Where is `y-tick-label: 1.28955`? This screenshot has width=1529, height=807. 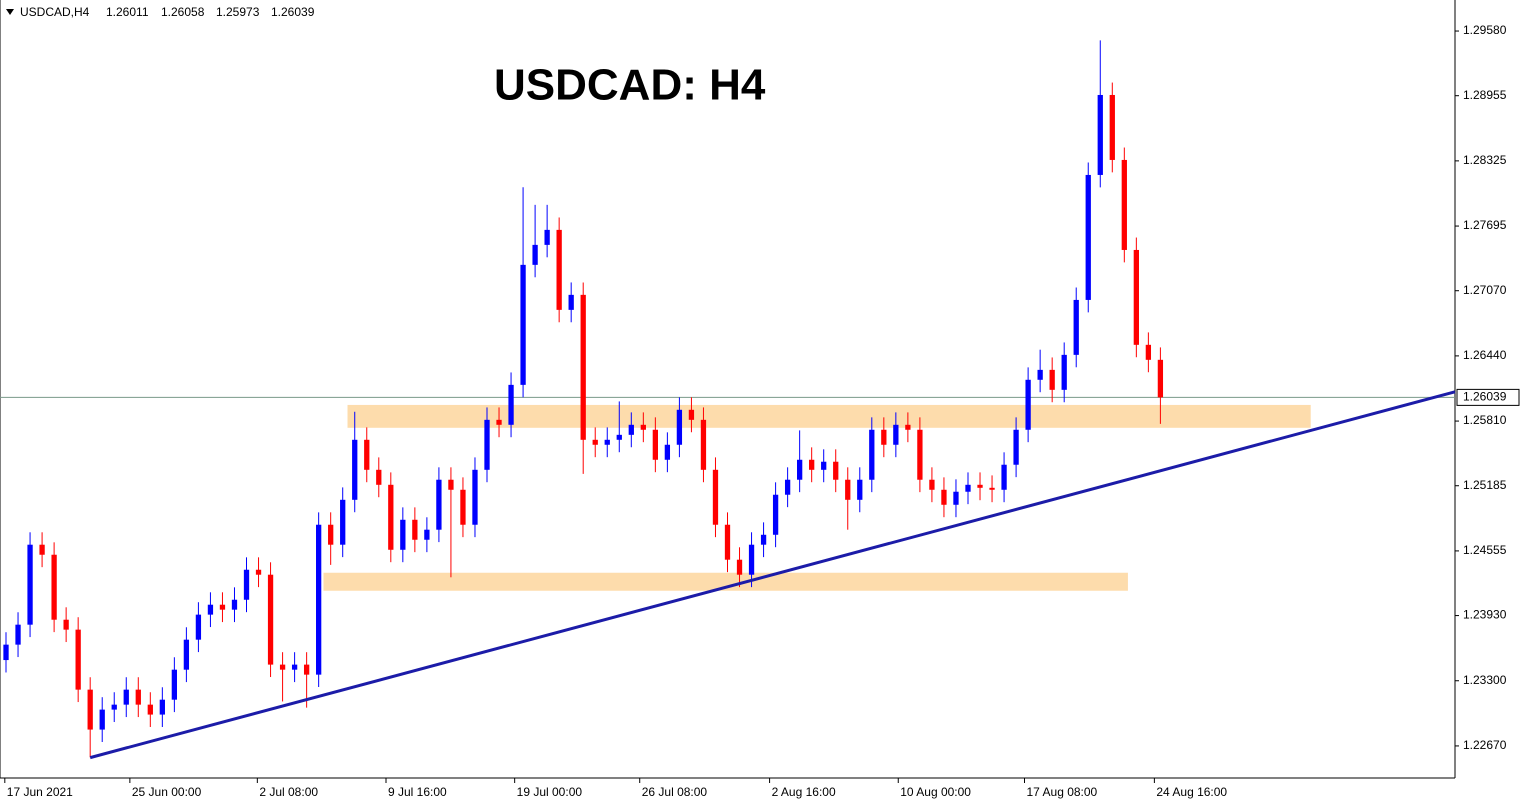 y-tick-label: 1.28955 is located at coordinates (1485, 95).